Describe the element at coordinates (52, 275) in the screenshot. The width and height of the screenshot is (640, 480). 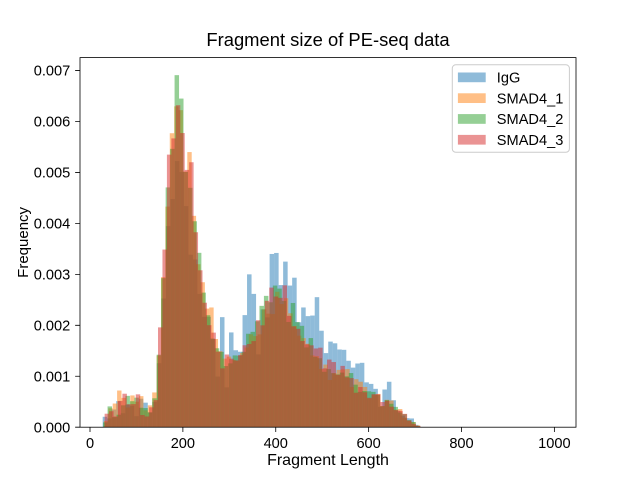
I see `svg-text: 0.003` at that location.